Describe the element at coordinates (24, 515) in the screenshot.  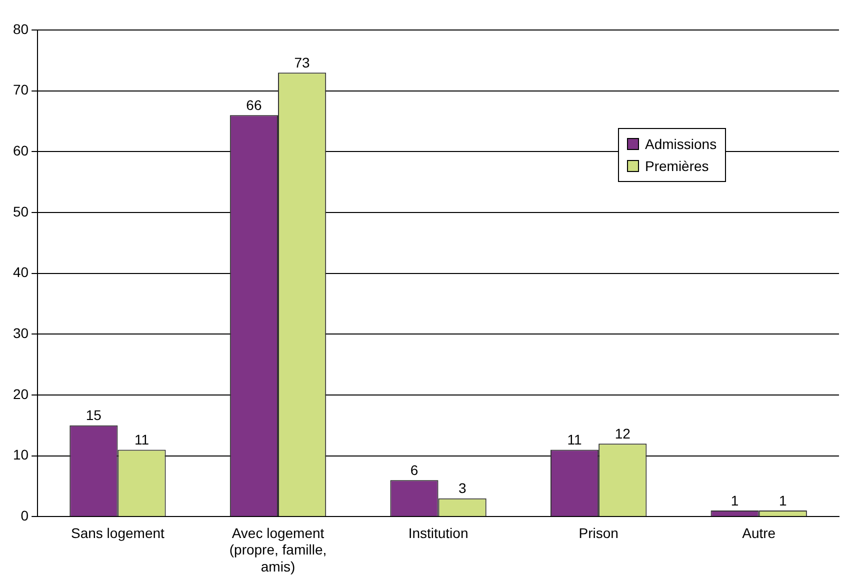
I see `y-tick-label: 0` at that location.